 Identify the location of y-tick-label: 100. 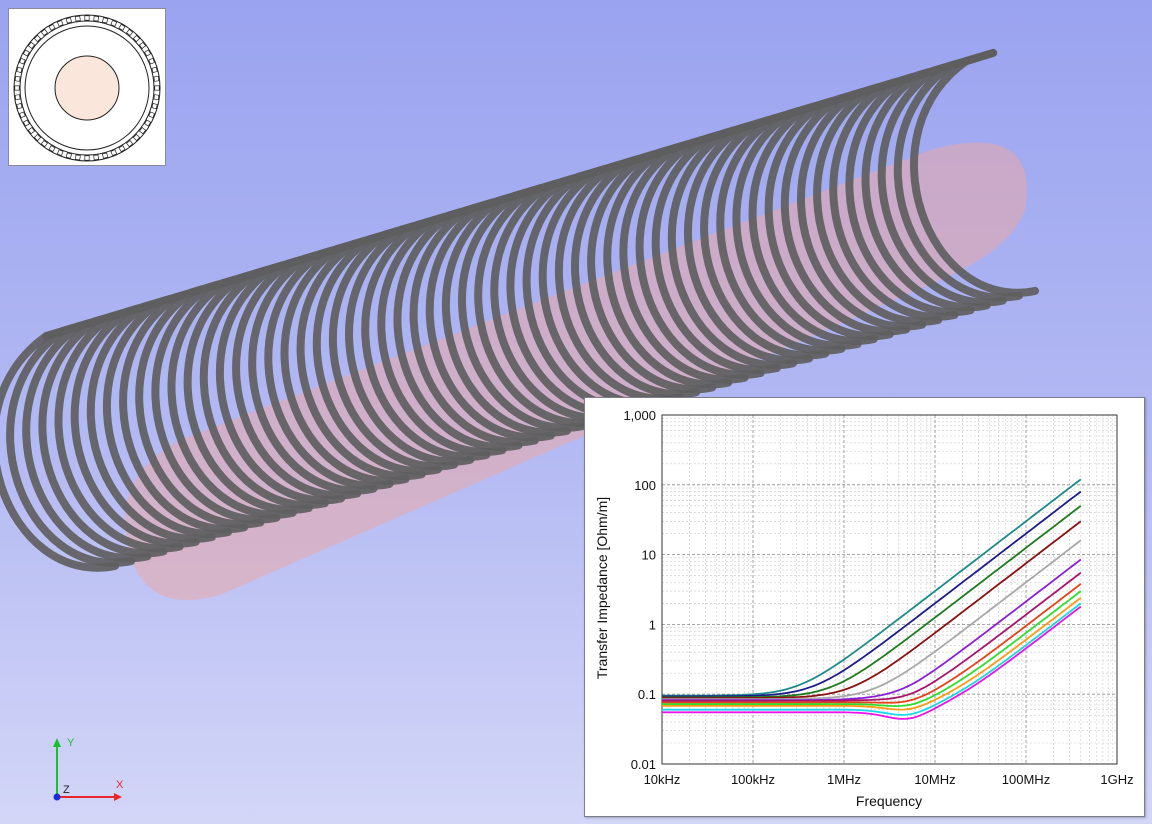
(645, 485).